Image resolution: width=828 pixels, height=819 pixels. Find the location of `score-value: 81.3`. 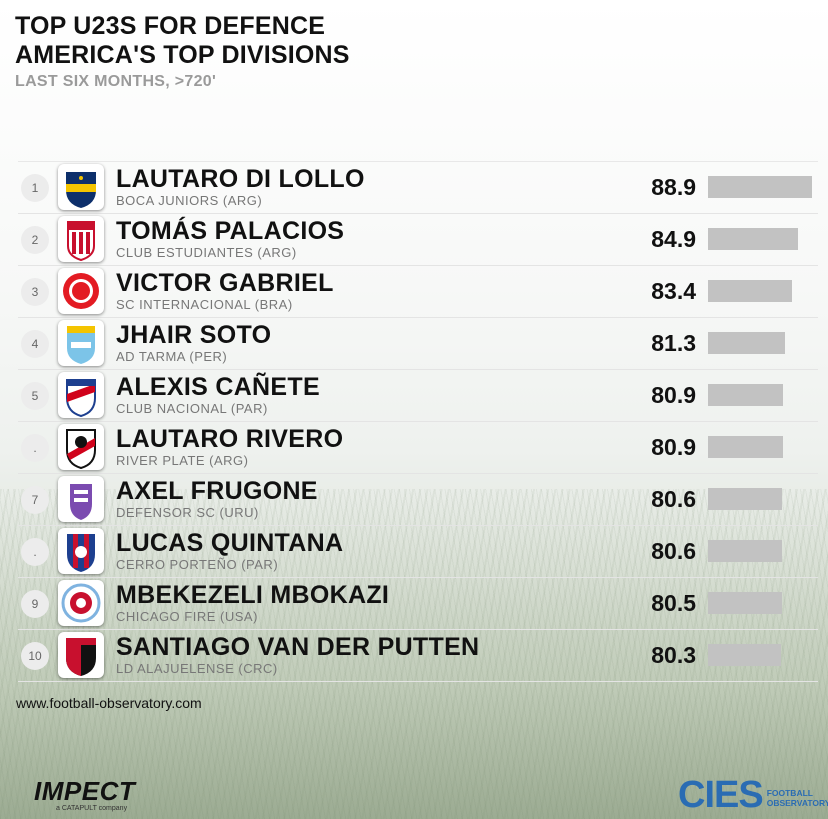

score-value: 81.3 is located at coordinates (673, 343).